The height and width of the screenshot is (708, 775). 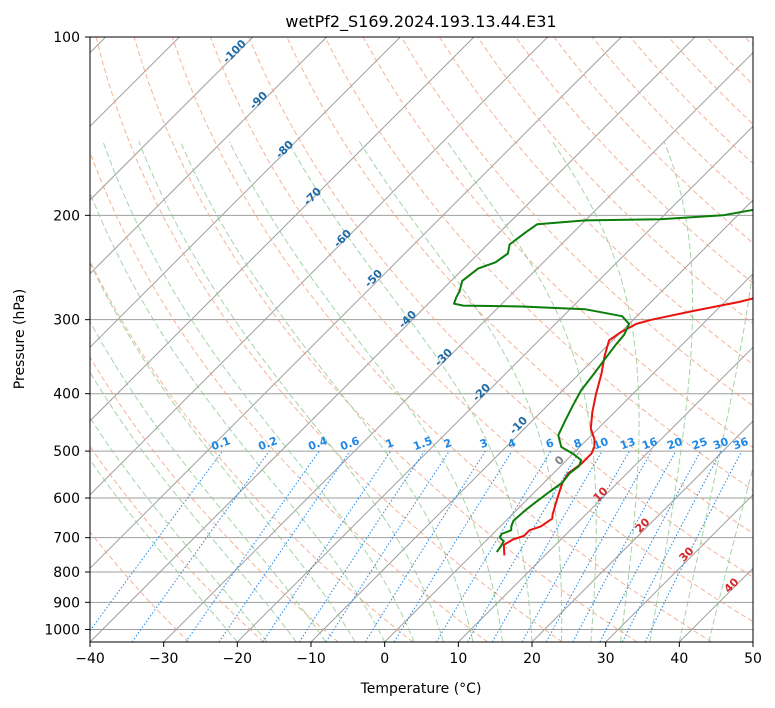 I want to click on dry-adiabat-label: 30, so click(x=687, y=554).